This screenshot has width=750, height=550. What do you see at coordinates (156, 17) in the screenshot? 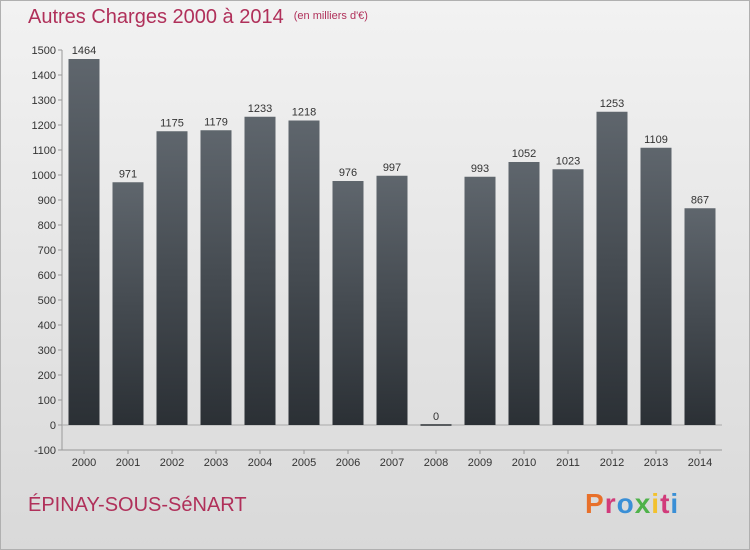
I see `chart-title-text: Autres Charges 2000 à 2014` at bounding box center [156, 17].